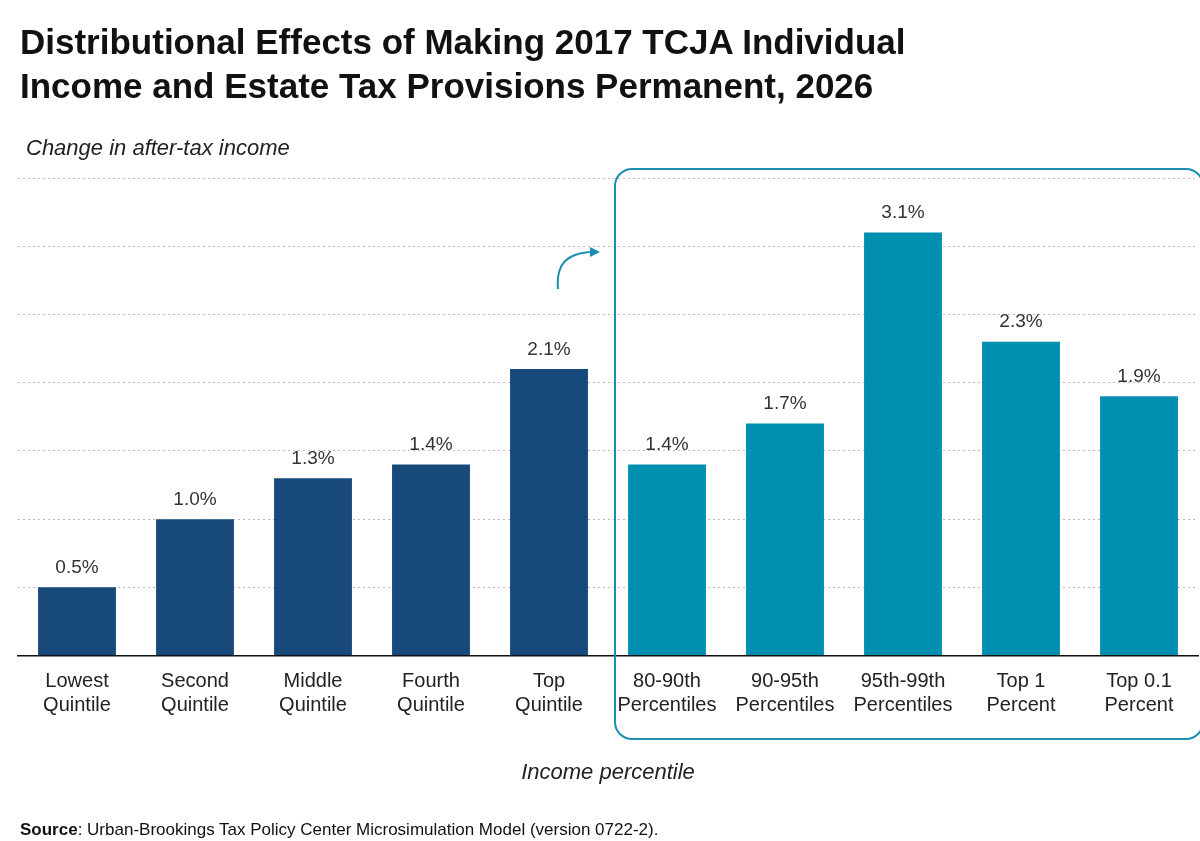 This screenshot has width=1200, height=841. I want to click on x-tick-label: Second Quintile, so click(195, 692).